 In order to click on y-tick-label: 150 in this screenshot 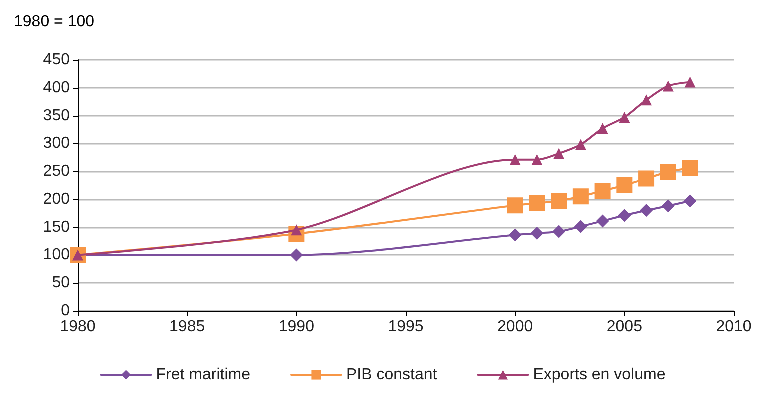, I will do `click(56, 227)`.